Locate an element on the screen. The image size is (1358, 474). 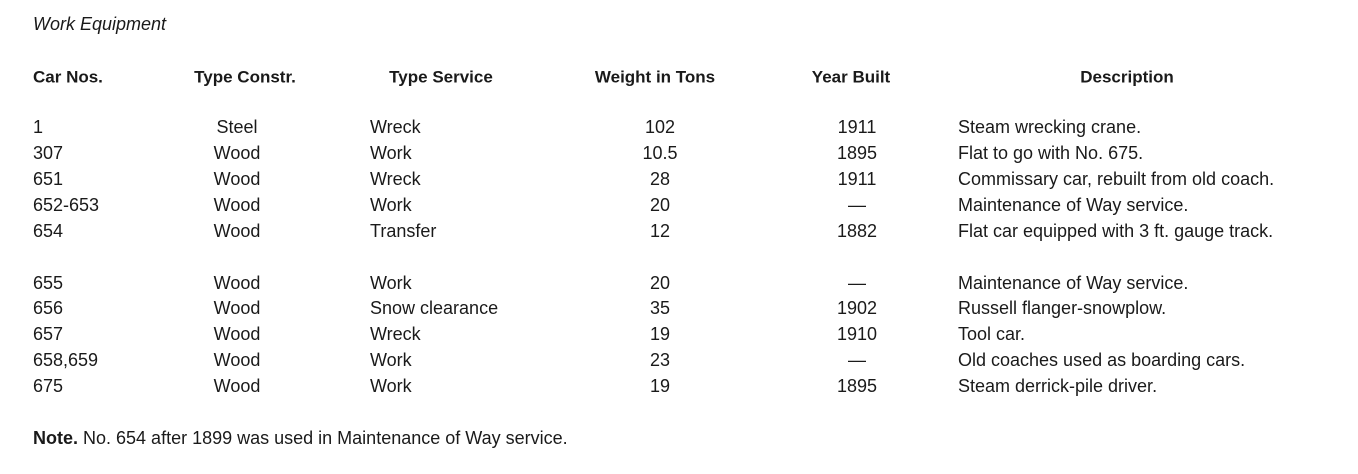
cell: 656 is located at coordinates (48, 308).